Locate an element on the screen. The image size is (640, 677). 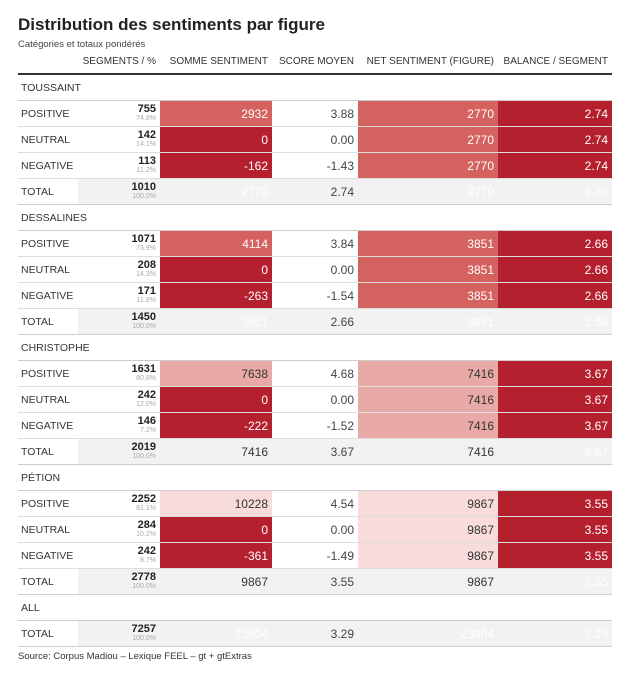
table-row: NEGATIVE 171 11.8% -263 -1.54 3851 2.66 is located at coordinates (315, 295).